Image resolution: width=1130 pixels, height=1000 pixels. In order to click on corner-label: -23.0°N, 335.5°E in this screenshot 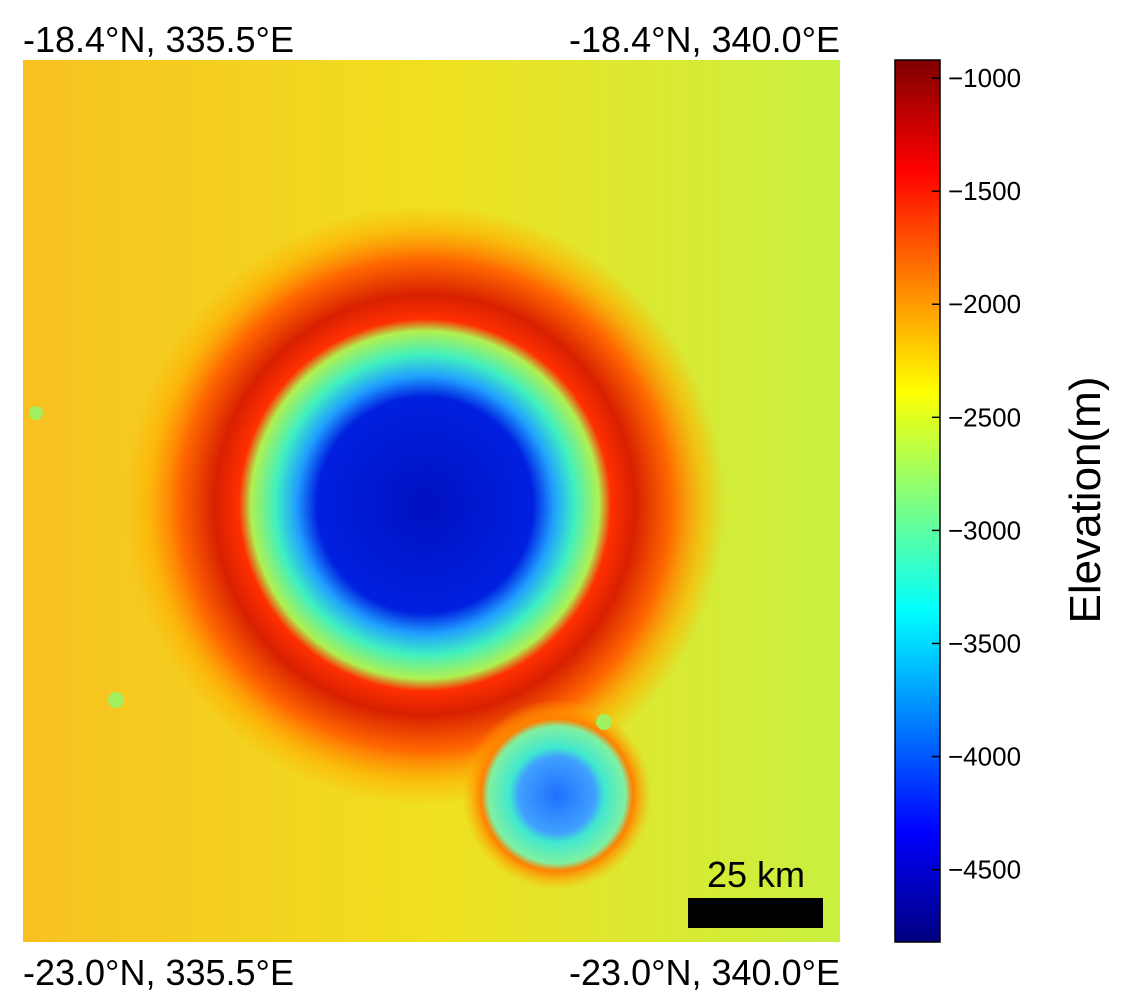, I will do `click(158, 972)`.